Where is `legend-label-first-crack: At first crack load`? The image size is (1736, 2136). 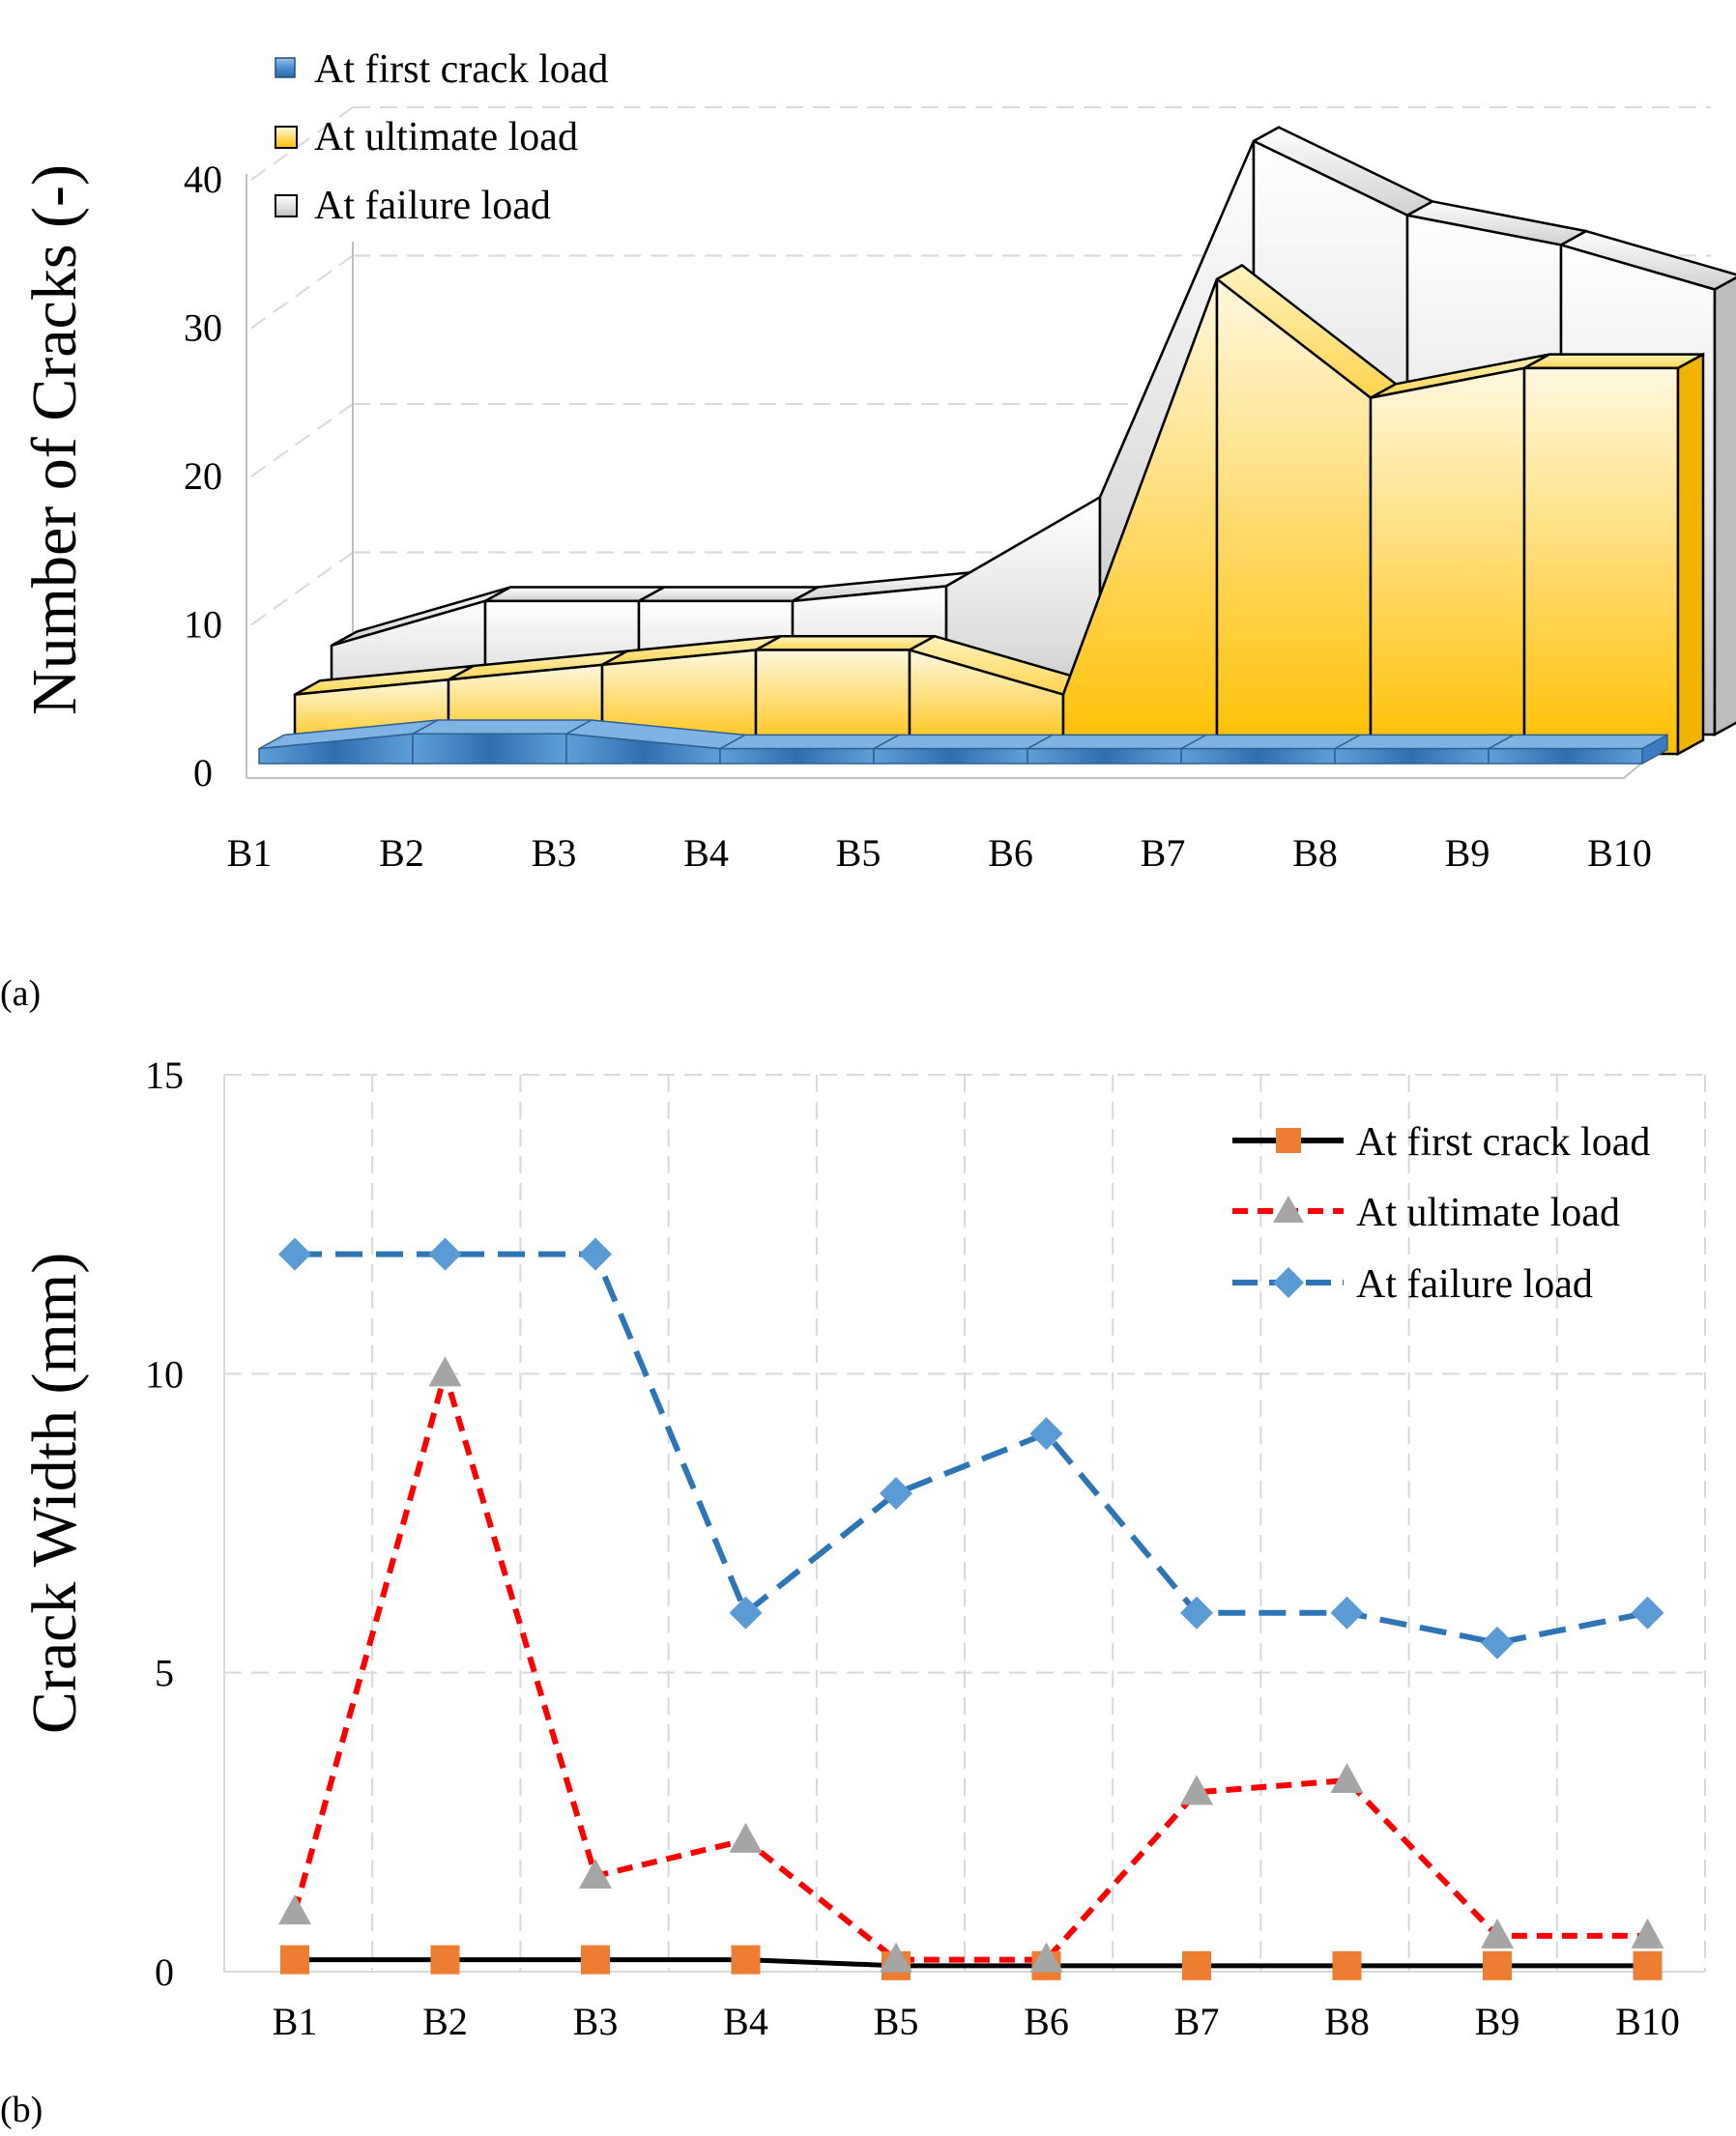
legend-label-first-crack: At first crack load is located at coordinates (461, 69).